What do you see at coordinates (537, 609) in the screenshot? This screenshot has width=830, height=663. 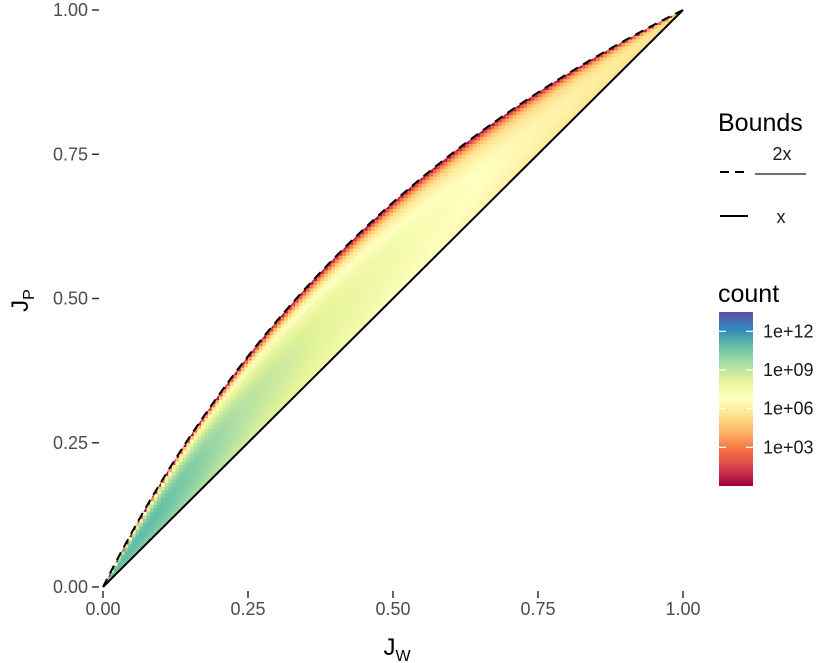 I see `x-tick-label: 0.75` at bounding box center [537, 609].